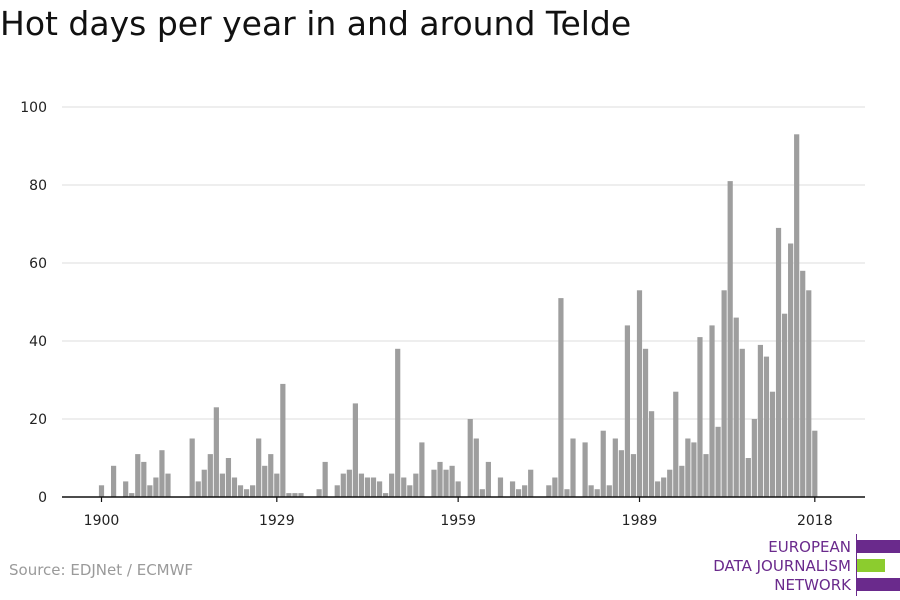 Image resolution: width=900 pixels, height=600 pixels. I want to click on y-tick-label-0: 0, so click(42, 498).